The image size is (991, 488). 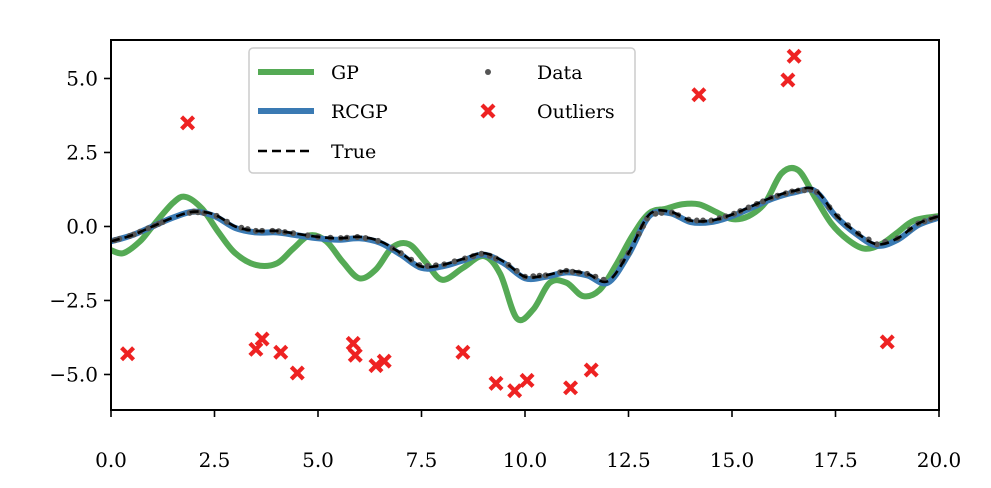 What do you see at coordinates (353, 152) in the screenshot?
I see `legend-true-label: True` at bounding box center [353, 152].